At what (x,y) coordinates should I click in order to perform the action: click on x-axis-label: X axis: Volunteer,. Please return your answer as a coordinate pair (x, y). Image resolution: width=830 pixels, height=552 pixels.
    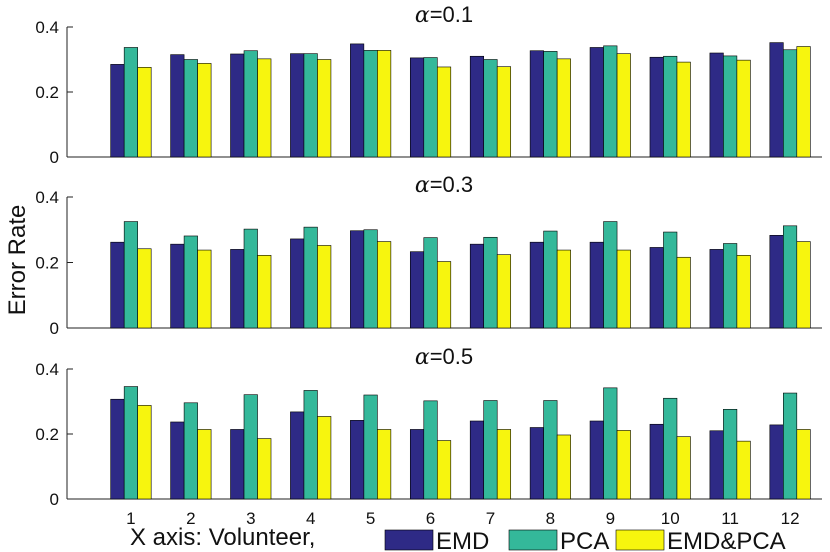
    Looking at the image, I should click on (222, 537).